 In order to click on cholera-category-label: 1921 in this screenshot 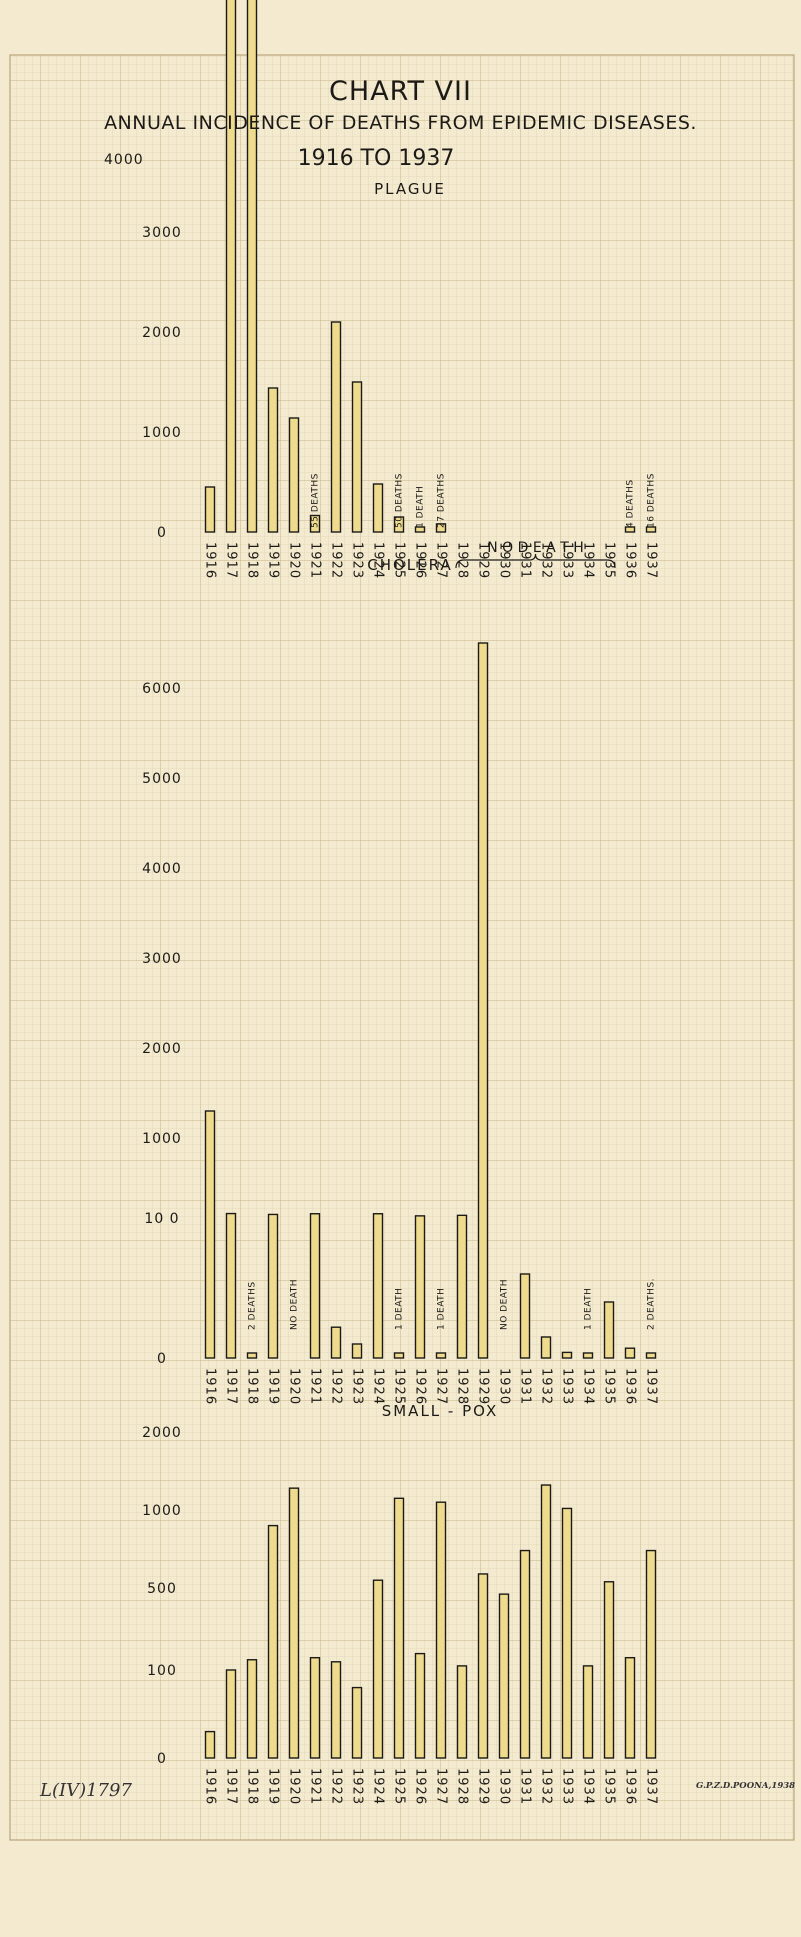, I will do `click(315, 1386)`.